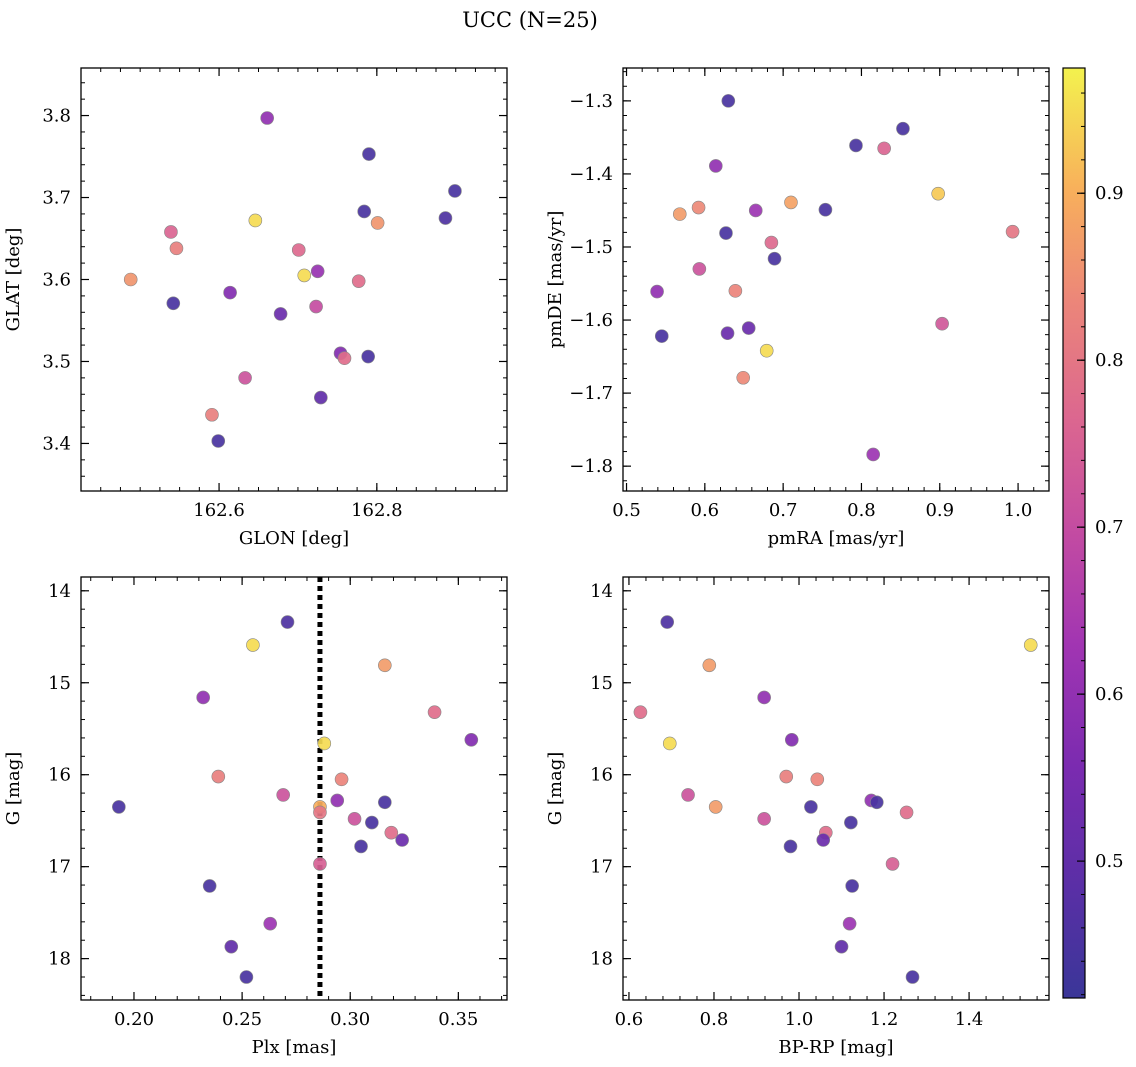  Describe the element at coordinates (1109, 861) in the screenshot. I see `colorbar-tick-label: 0.5` at that location.